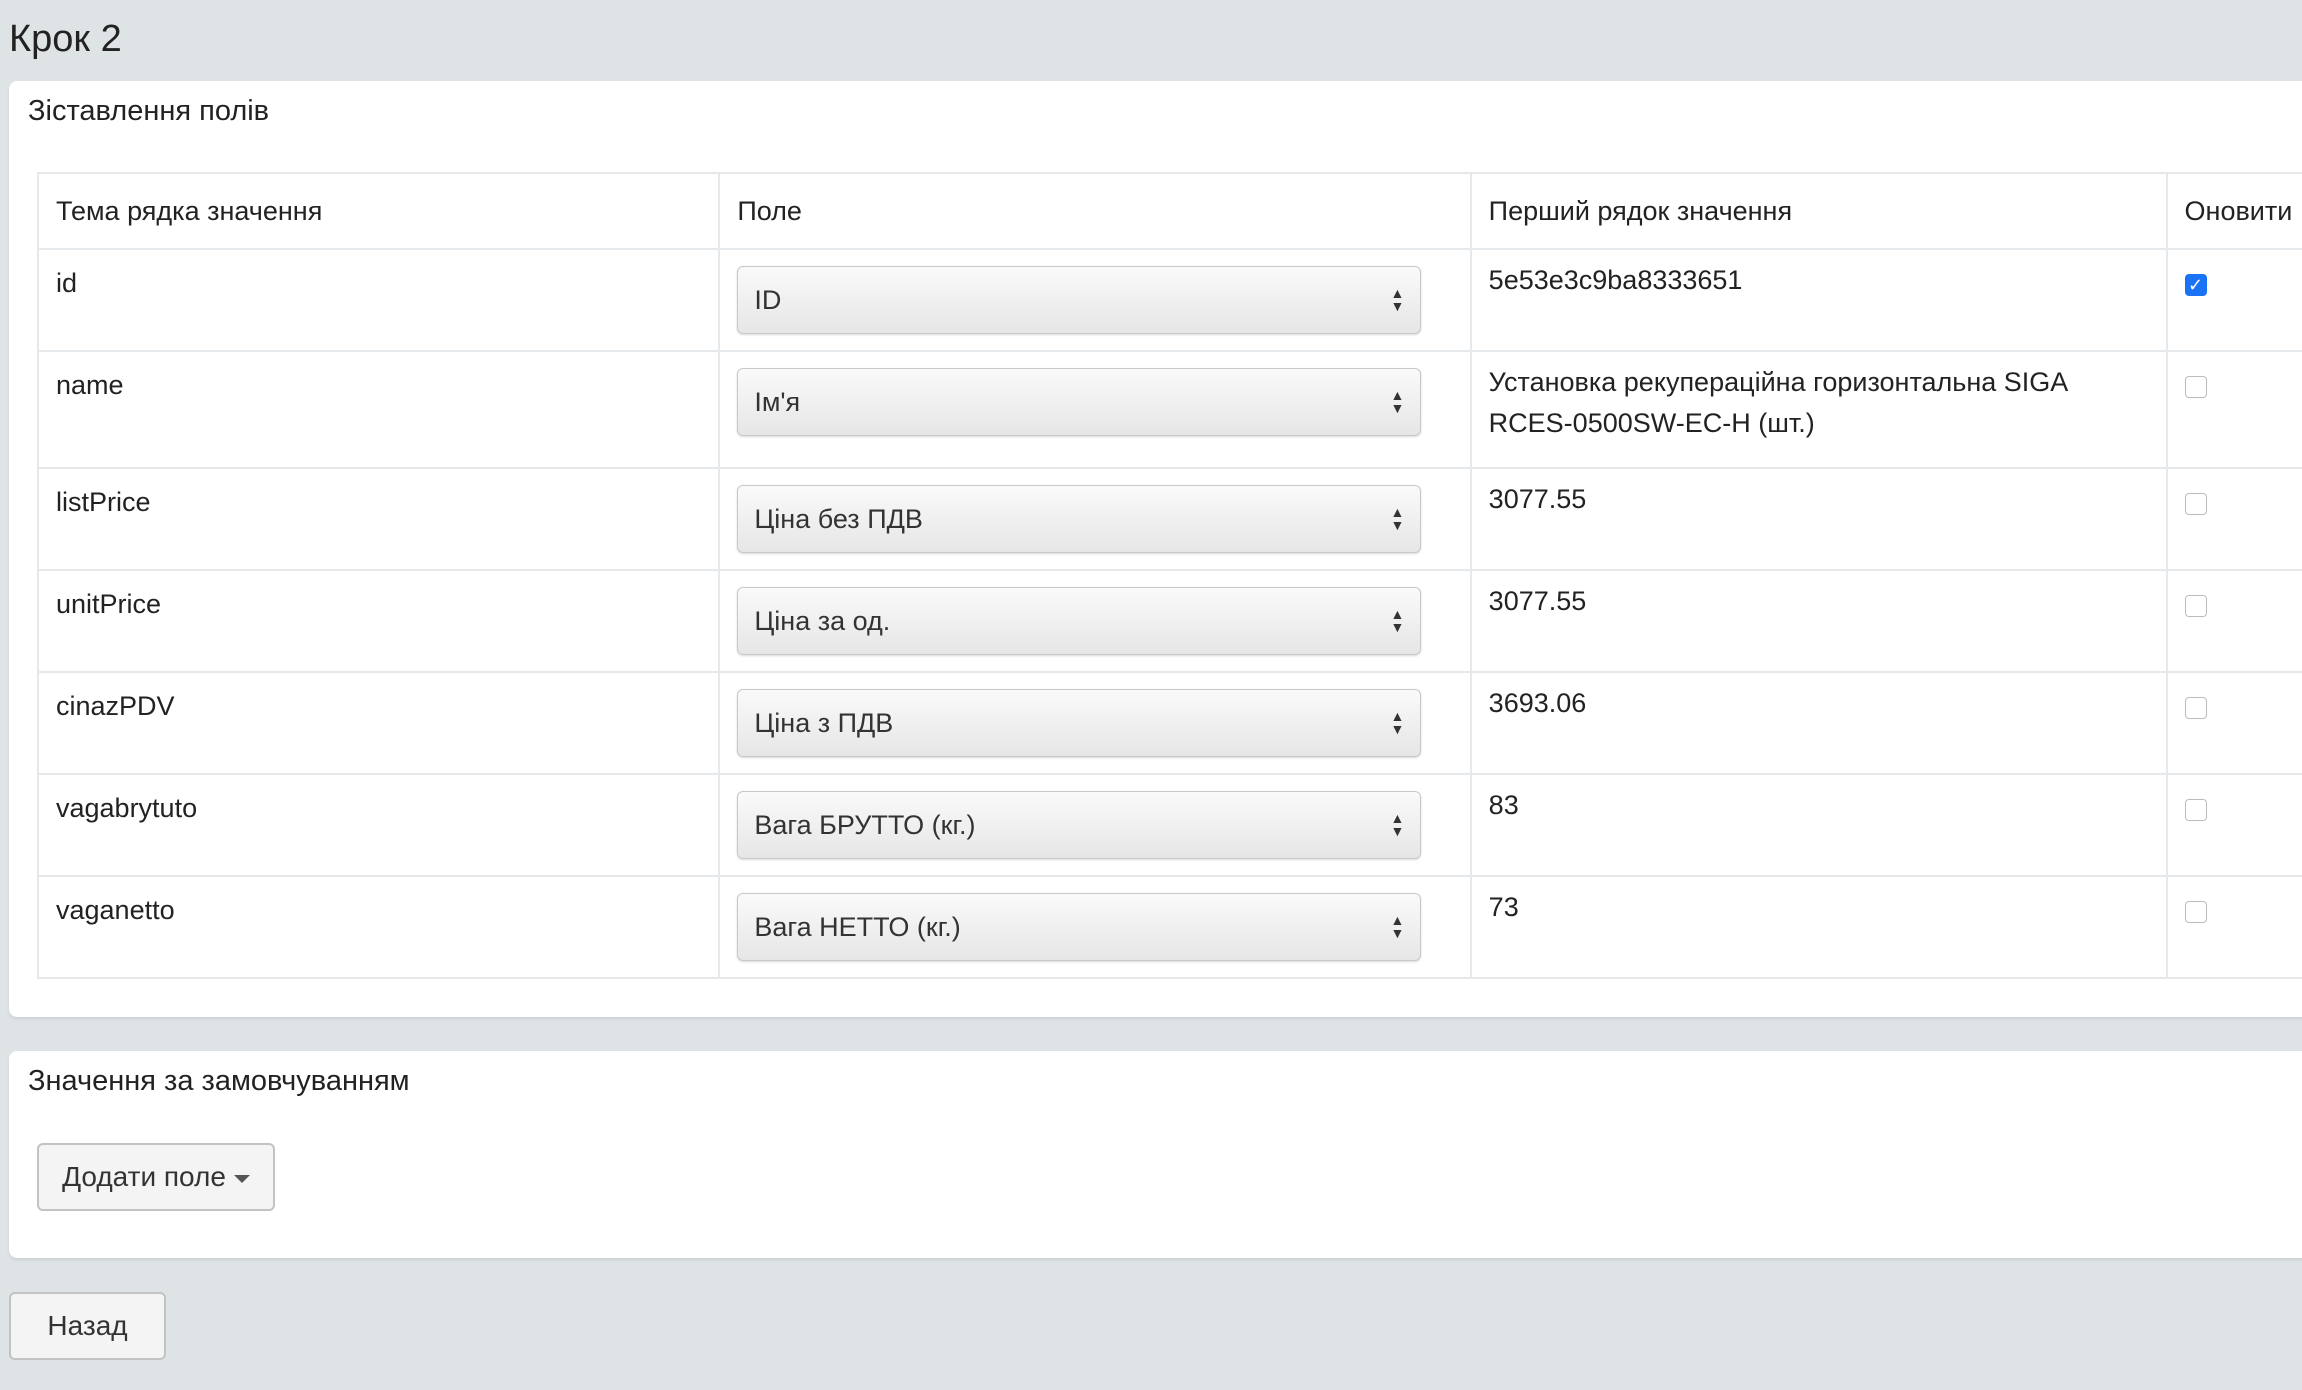  I want to click on field-select: Ім'я ▲ ▼, so click(1079, 402).